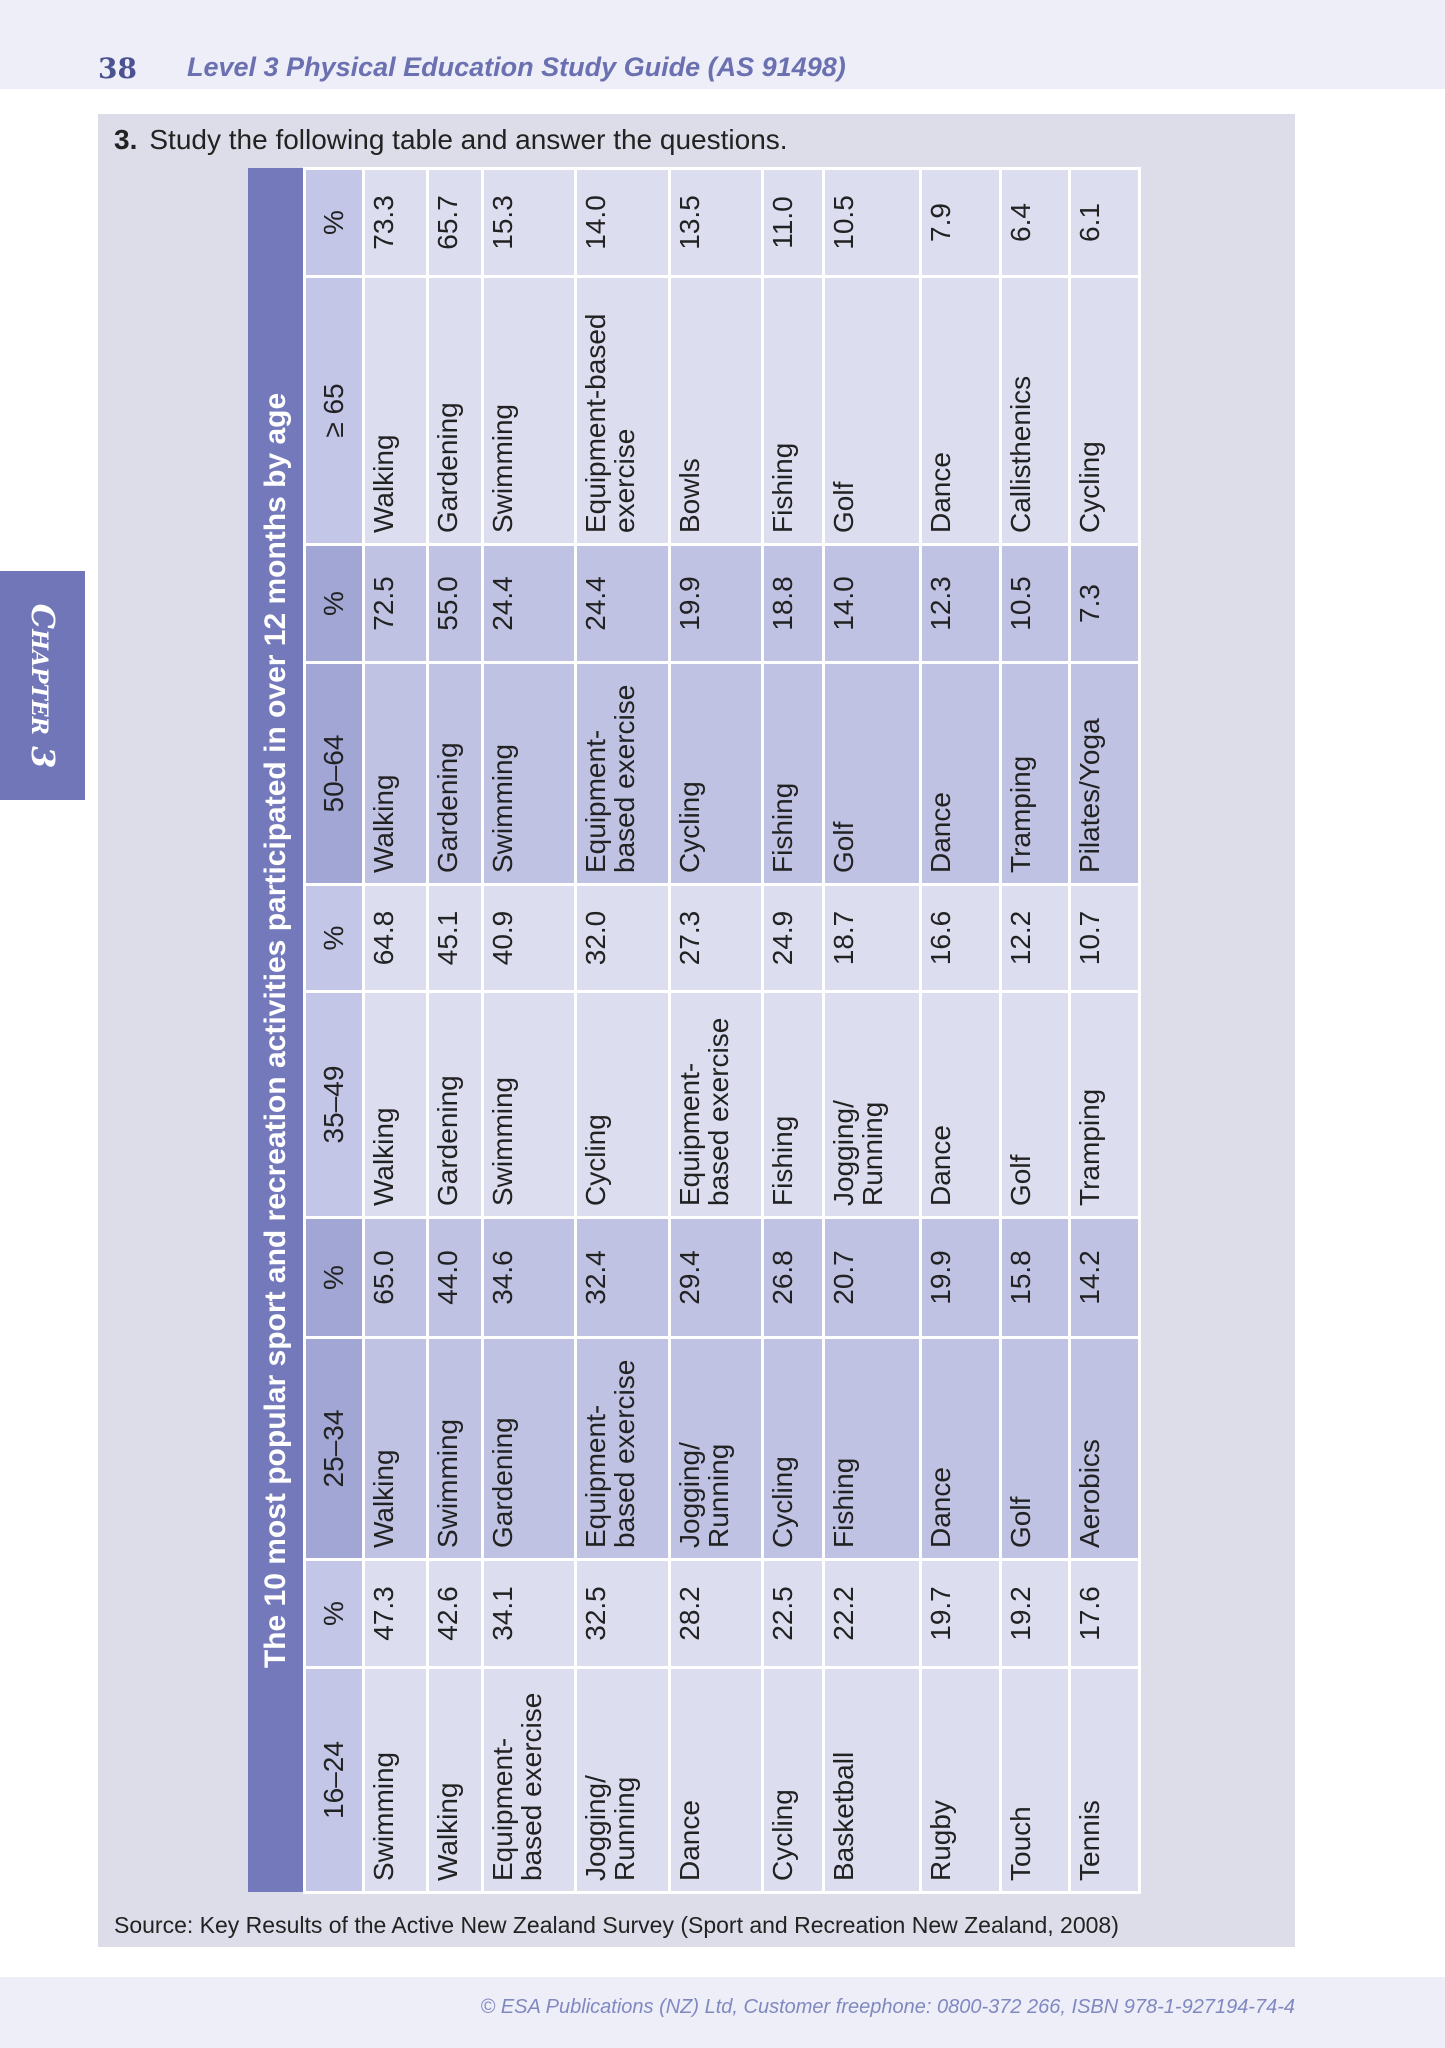  What do you see at coordinates (715, 222) in the screenshot?
I see `percent-cell: 13.5` at bounding box center [715, 222].